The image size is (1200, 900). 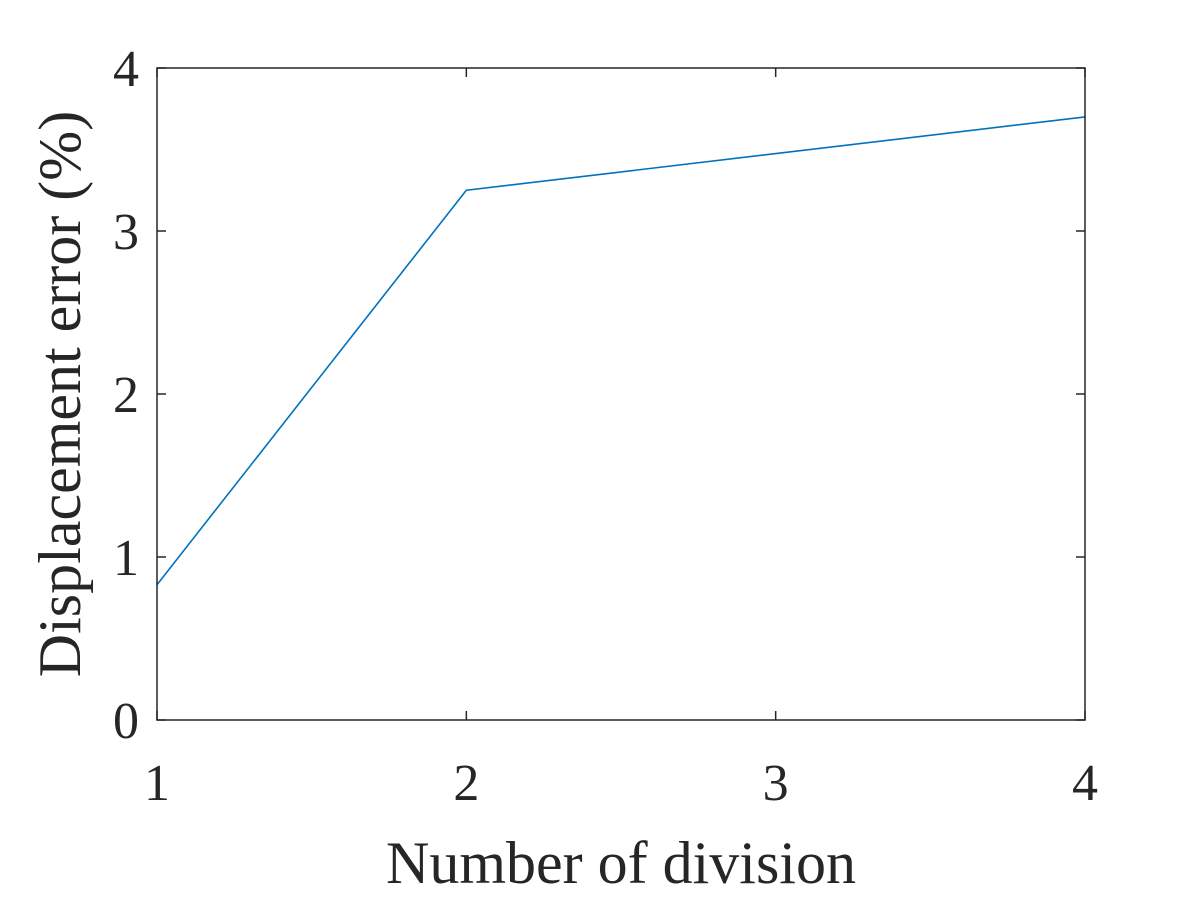 I want to click on x-tick-label: 1, so click(x=157, y=783).